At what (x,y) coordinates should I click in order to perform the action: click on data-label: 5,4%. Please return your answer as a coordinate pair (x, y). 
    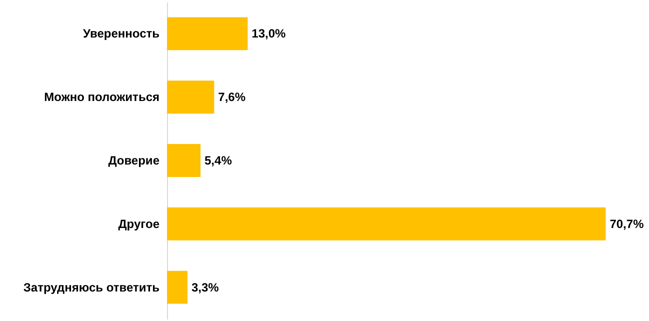
    Looking at the image, I should click on (218, 161).